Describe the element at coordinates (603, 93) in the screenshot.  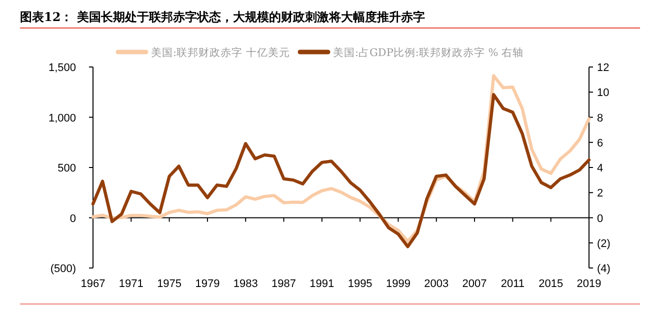
I see `y2-tick-label: 10` at that location.